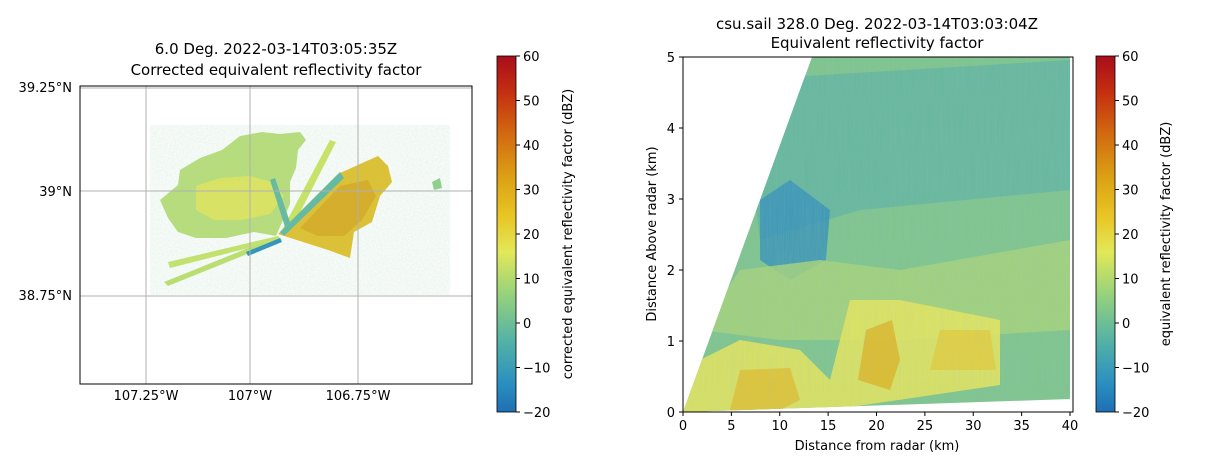  Describe the element at coordinates (973, 426) in the screenshot. I see `right-xtick-label-6: 30` at that location.